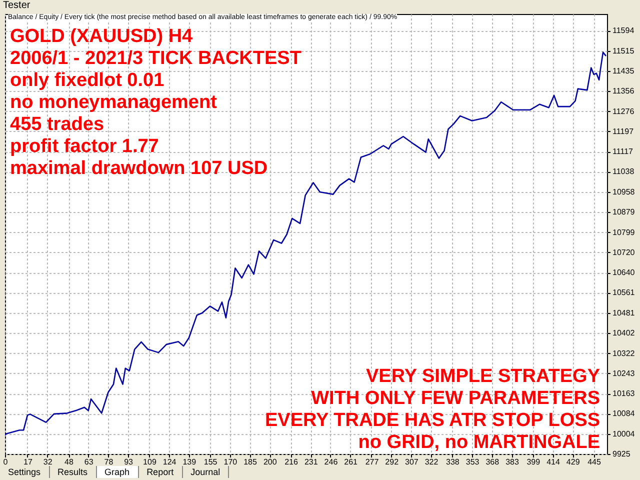 This screenshot has height=480, width=640. Describe the element at coordinates (150, 462) in the screenshot. I see `x-tick-label: 109` at that location.